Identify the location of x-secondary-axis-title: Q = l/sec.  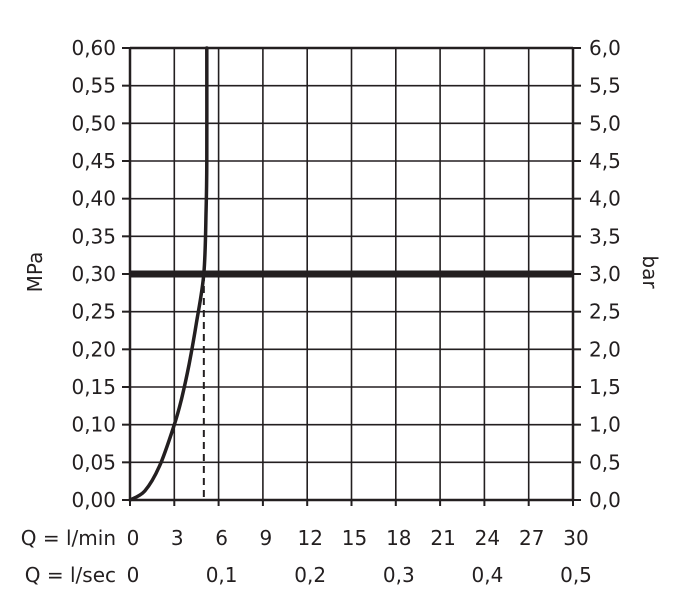
(70, 575).